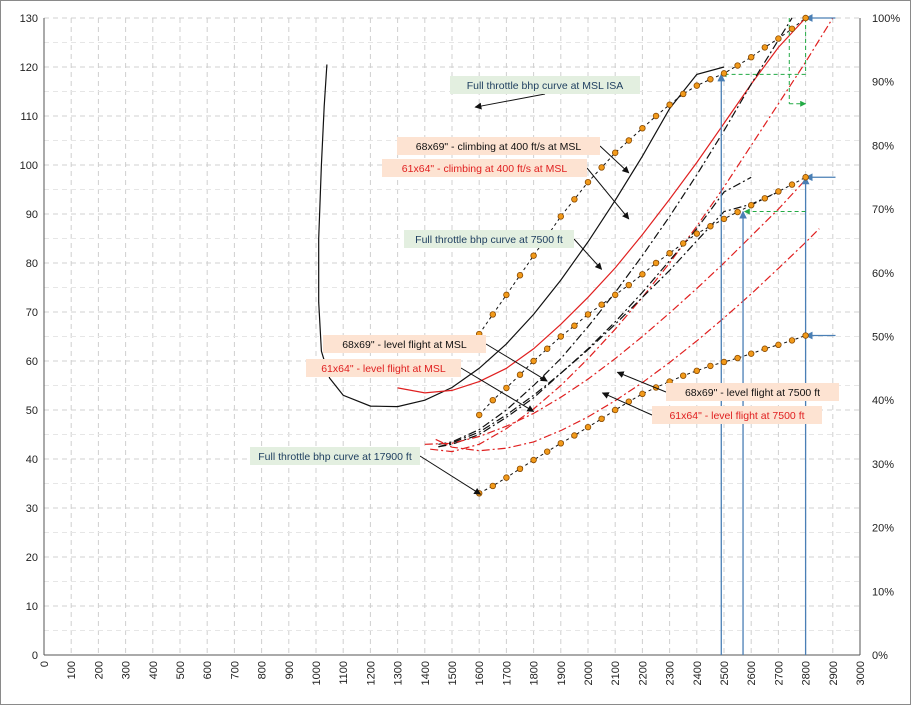 This screenshot has height=709, width=911. I want to click on y2-tick-label: 60%, so click(883, 274).